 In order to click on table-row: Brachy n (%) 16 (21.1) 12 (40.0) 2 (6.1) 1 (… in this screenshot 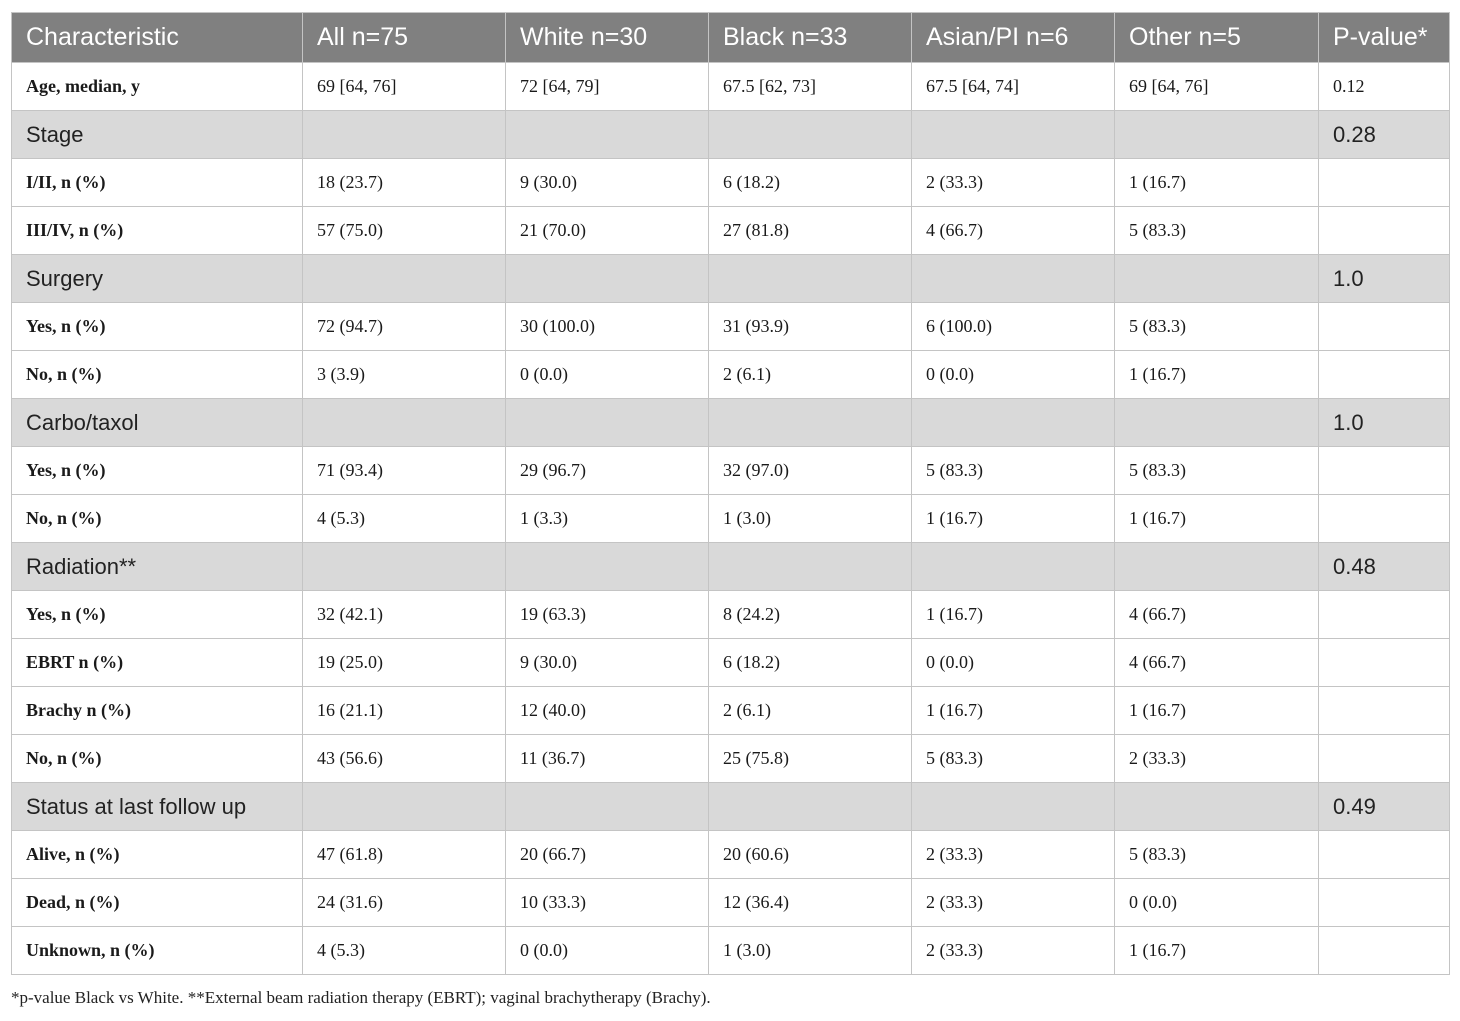, I will do `click(730, 710)`.